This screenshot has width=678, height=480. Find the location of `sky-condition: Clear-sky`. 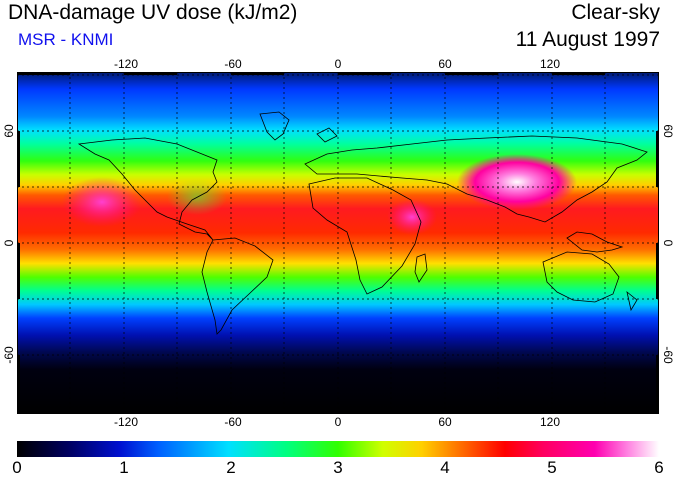

sky-condition: Clear-sky is located at coordinates (615, 12).